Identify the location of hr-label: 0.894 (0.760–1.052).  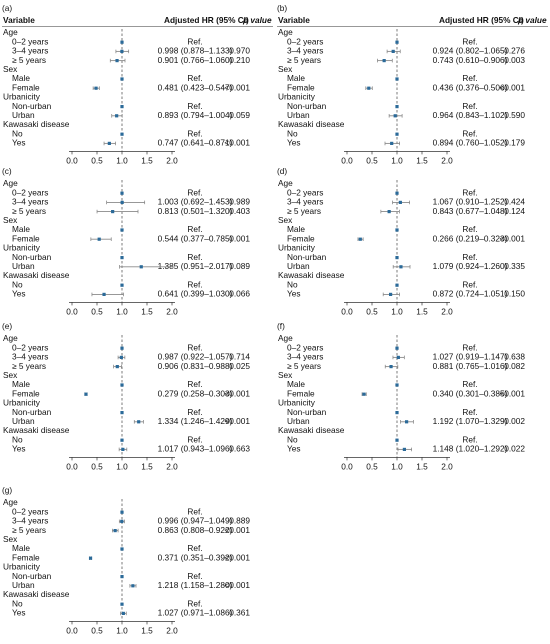
(470, 143).